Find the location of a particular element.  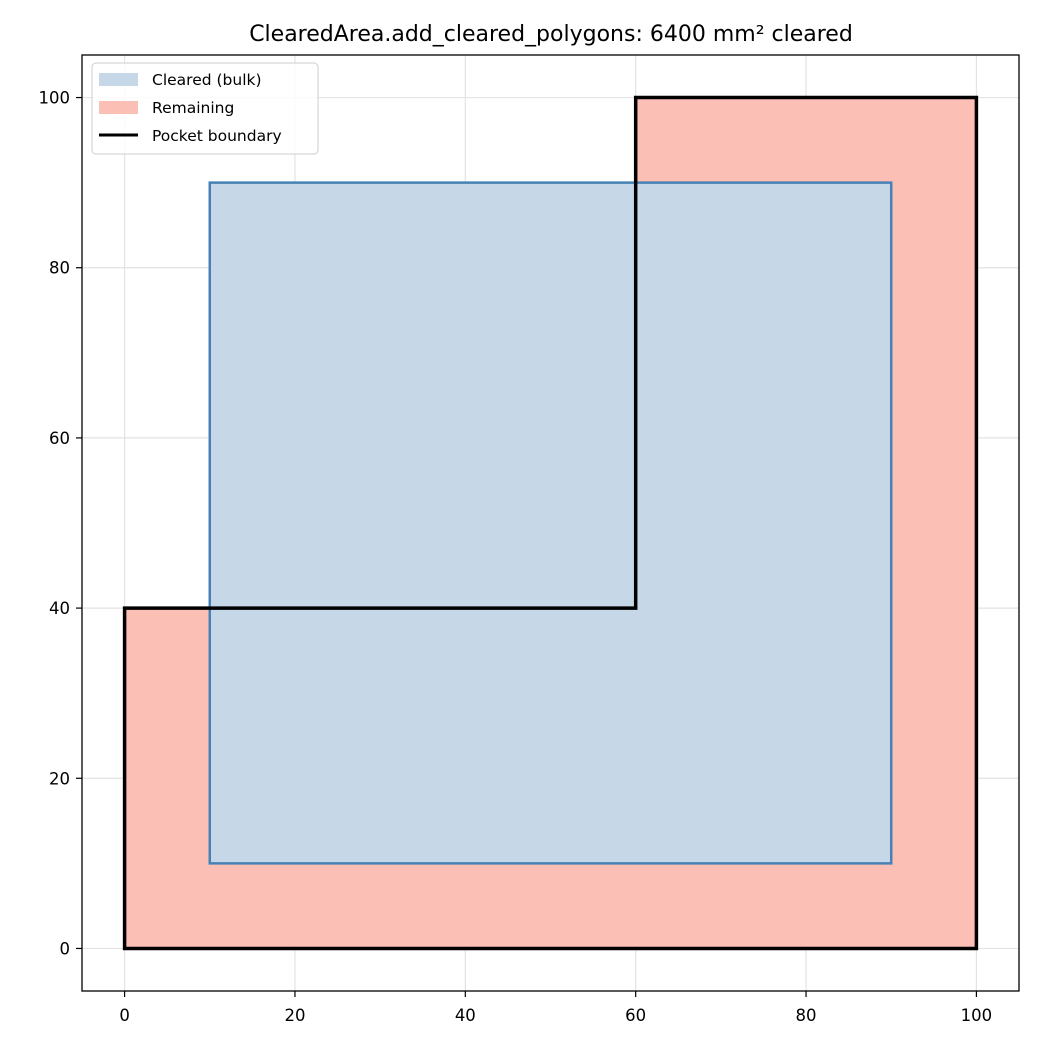

x-tick-label: 0 is located at coordinates (124, 1015).